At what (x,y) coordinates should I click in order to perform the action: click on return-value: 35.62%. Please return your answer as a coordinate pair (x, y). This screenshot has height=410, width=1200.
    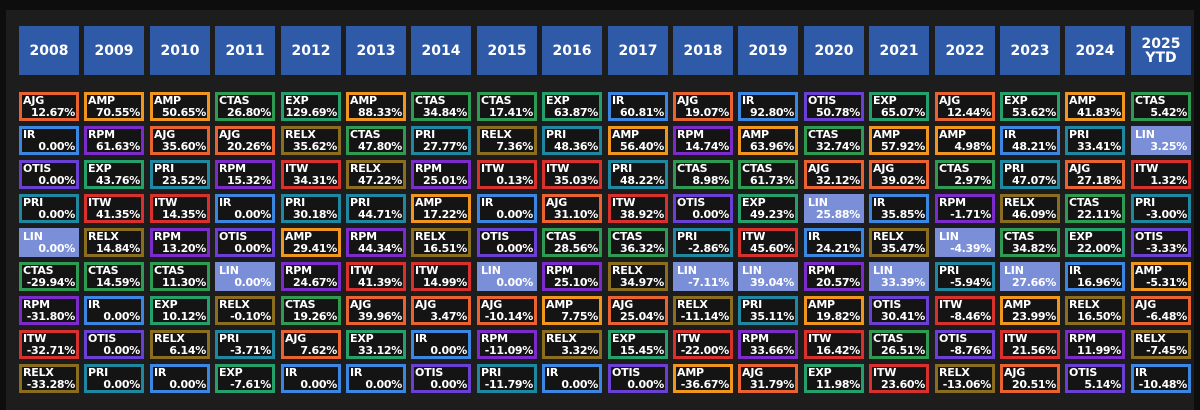
    Looking at the image, I should click on (314, 146).